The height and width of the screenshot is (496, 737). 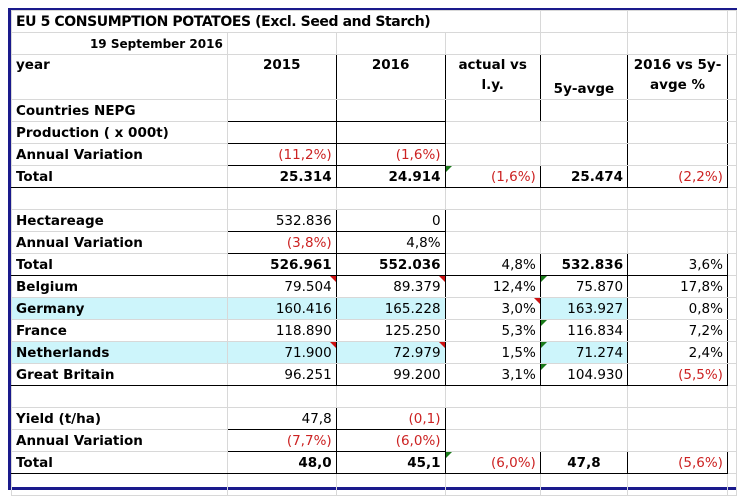 I want to click on hectareage-label: Hectareage, so click(x=119, y=220).